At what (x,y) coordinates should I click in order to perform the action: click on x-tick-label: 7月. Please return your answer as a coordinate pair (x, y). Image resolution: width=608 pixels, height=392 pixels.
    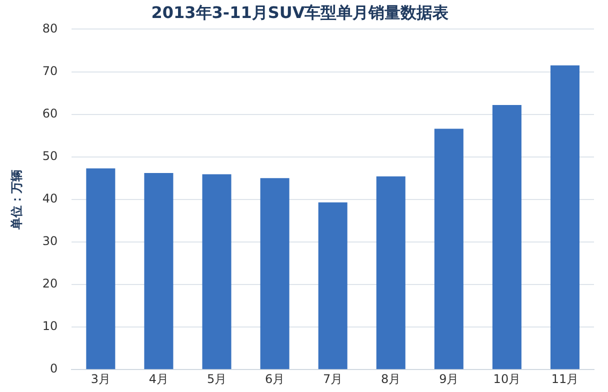
    Looking at the image, I should click on (333, 379).